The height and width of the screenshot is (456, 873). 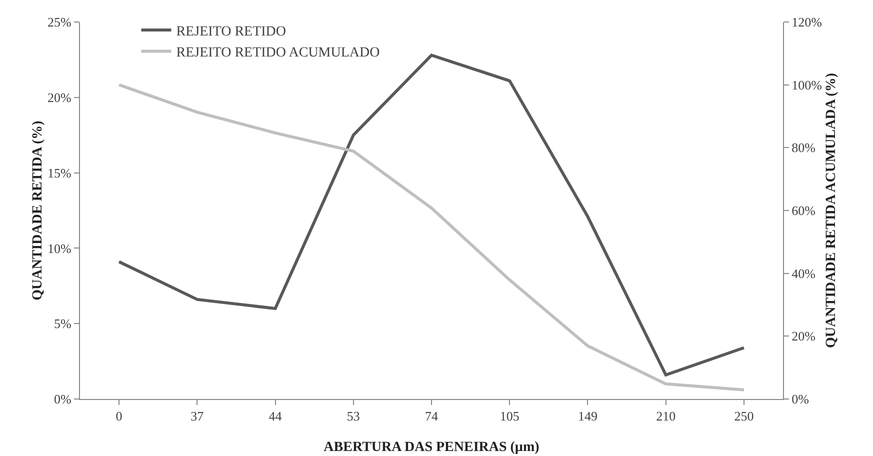 I want to click on x-tick-label: 210, so click(x=666, y=416).